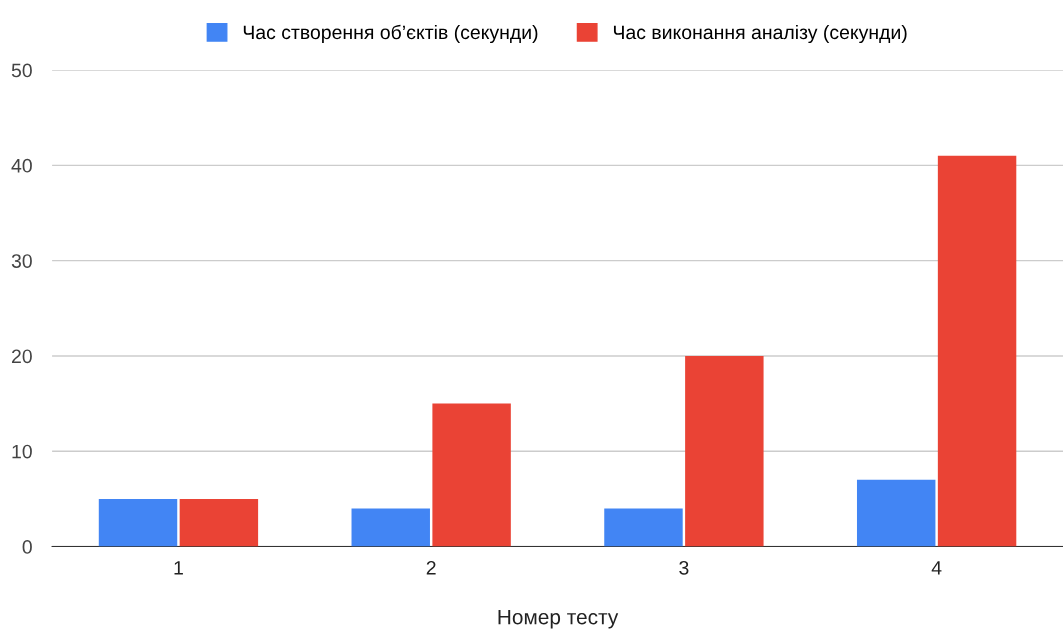 The width and height of the screenshot is (1063, 643). What do you see at coordinates (21, 70) in the screenshot?
I see `y-tick-label: 50` at bounding box center [21, 70].